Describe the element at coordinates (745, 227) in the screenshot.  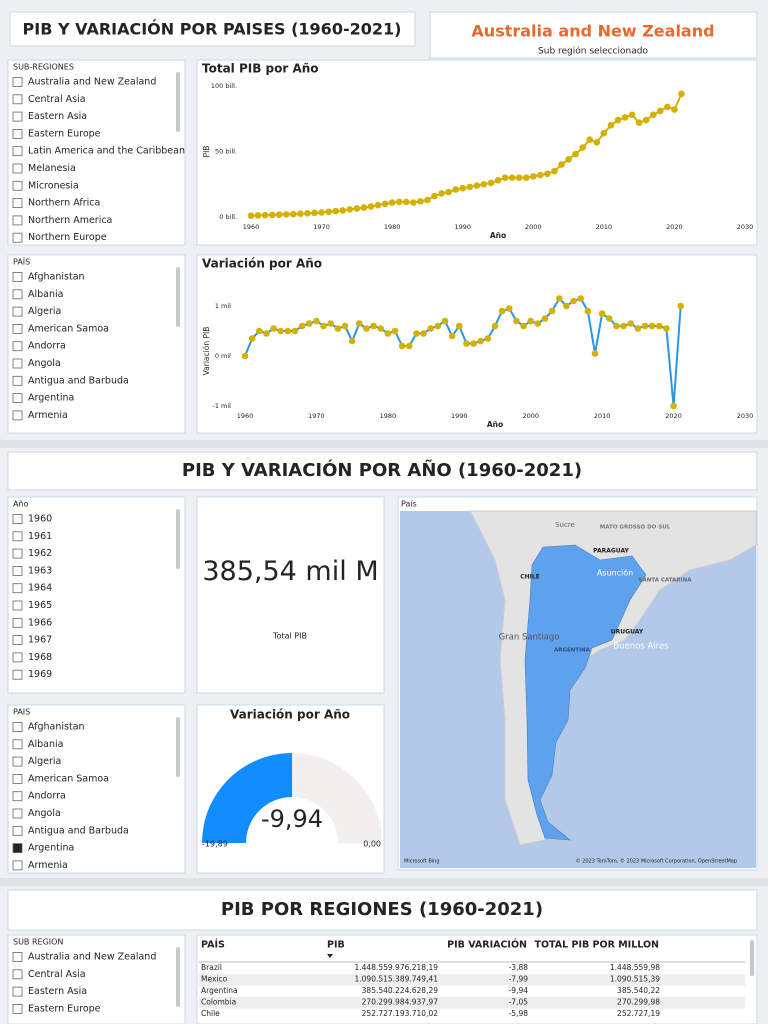
I see `x-tick-label: 2030` at that location.